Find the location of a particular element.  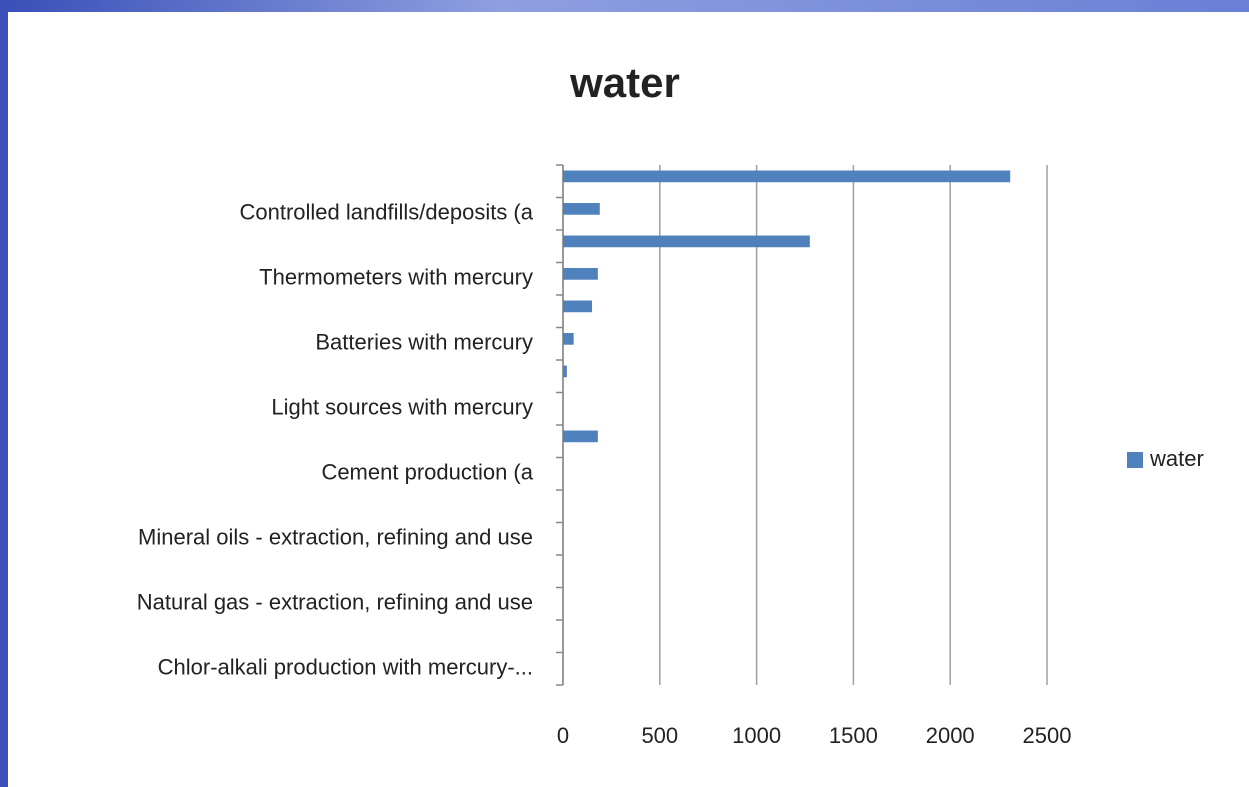

legend-swatch is located at coordinates (1135, 460).